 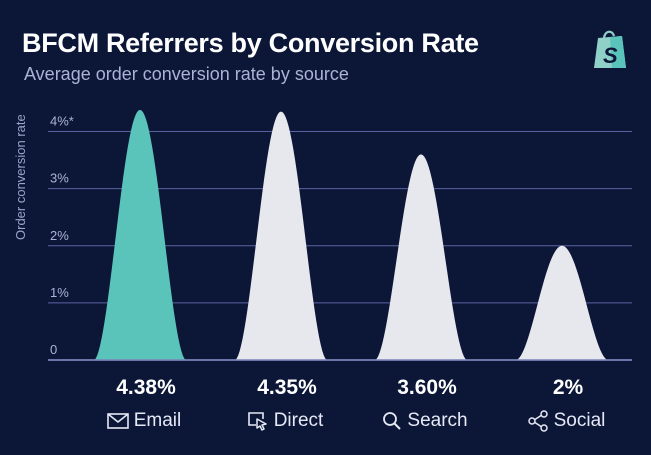 I want to click on data-label-direct: 4.35%, so click(x=287, y=387).